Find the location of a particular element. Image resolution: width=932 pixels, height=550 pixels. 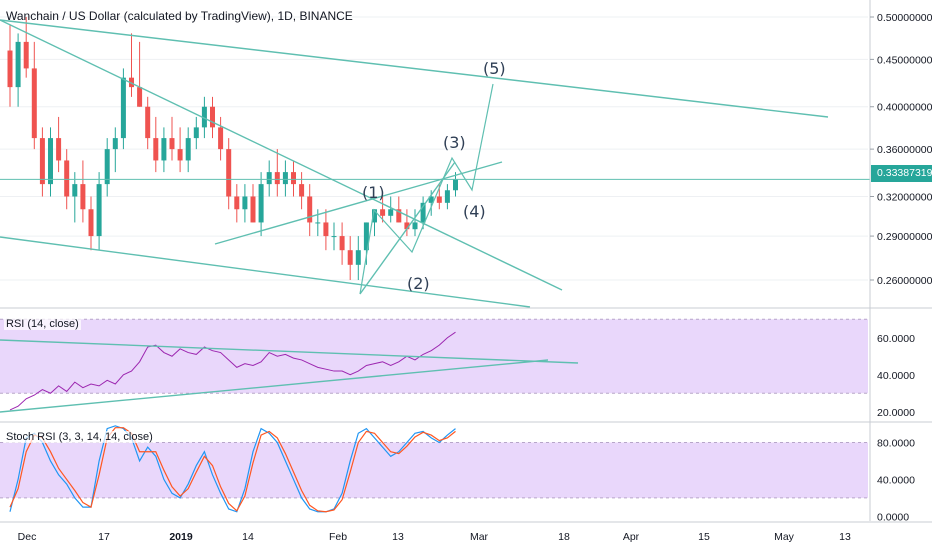

x-tick-label: May is located at coordinates (784, 537).